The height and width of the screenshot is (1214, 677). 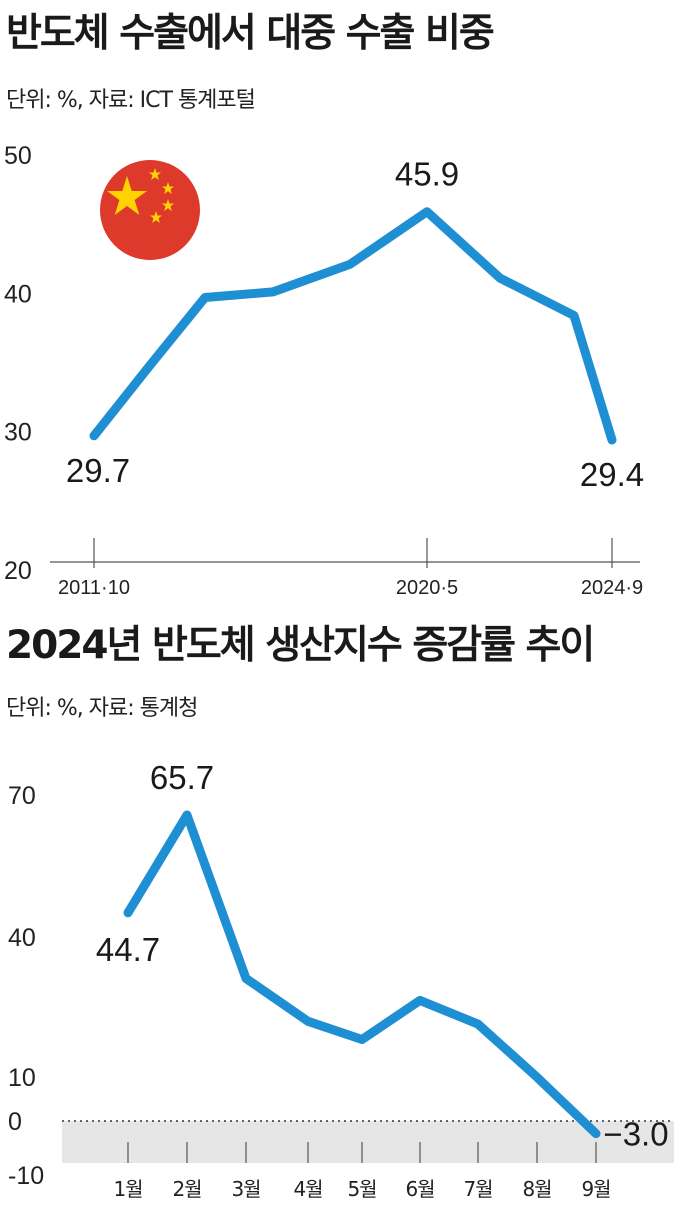 I want to click on x-tick-label: 2011·10, so click(x=94, y=588).